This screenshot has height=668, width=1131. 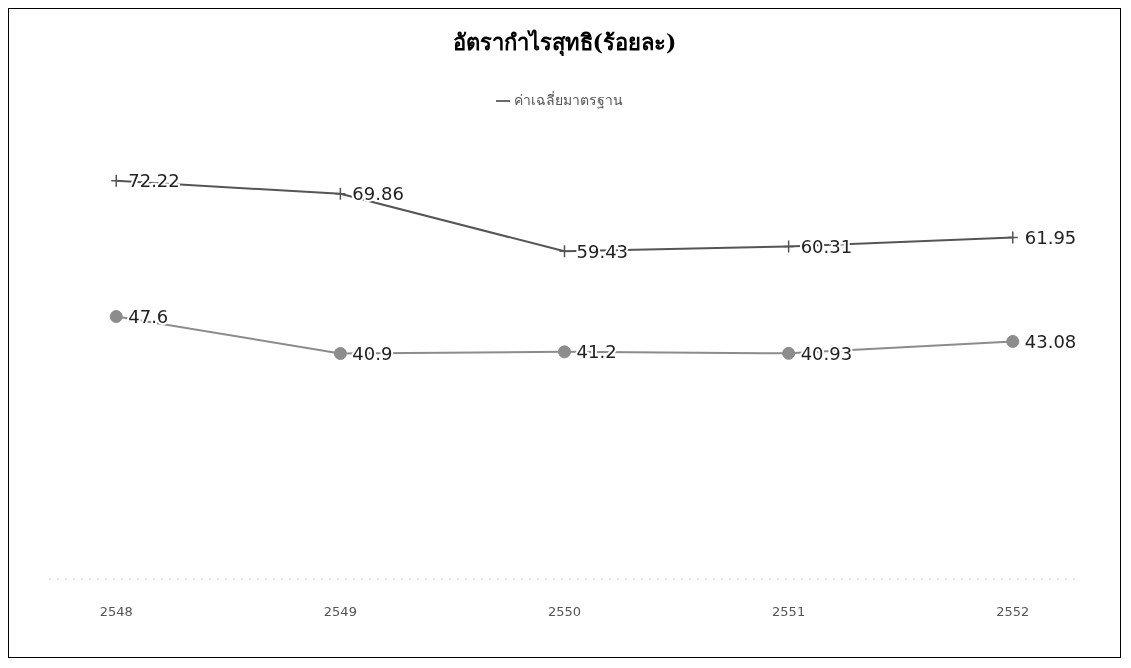 What do you see at coordinates (1050, 341) in the screenshot?
I see `data-label: 43.08` at bounding box center [1050, 341].